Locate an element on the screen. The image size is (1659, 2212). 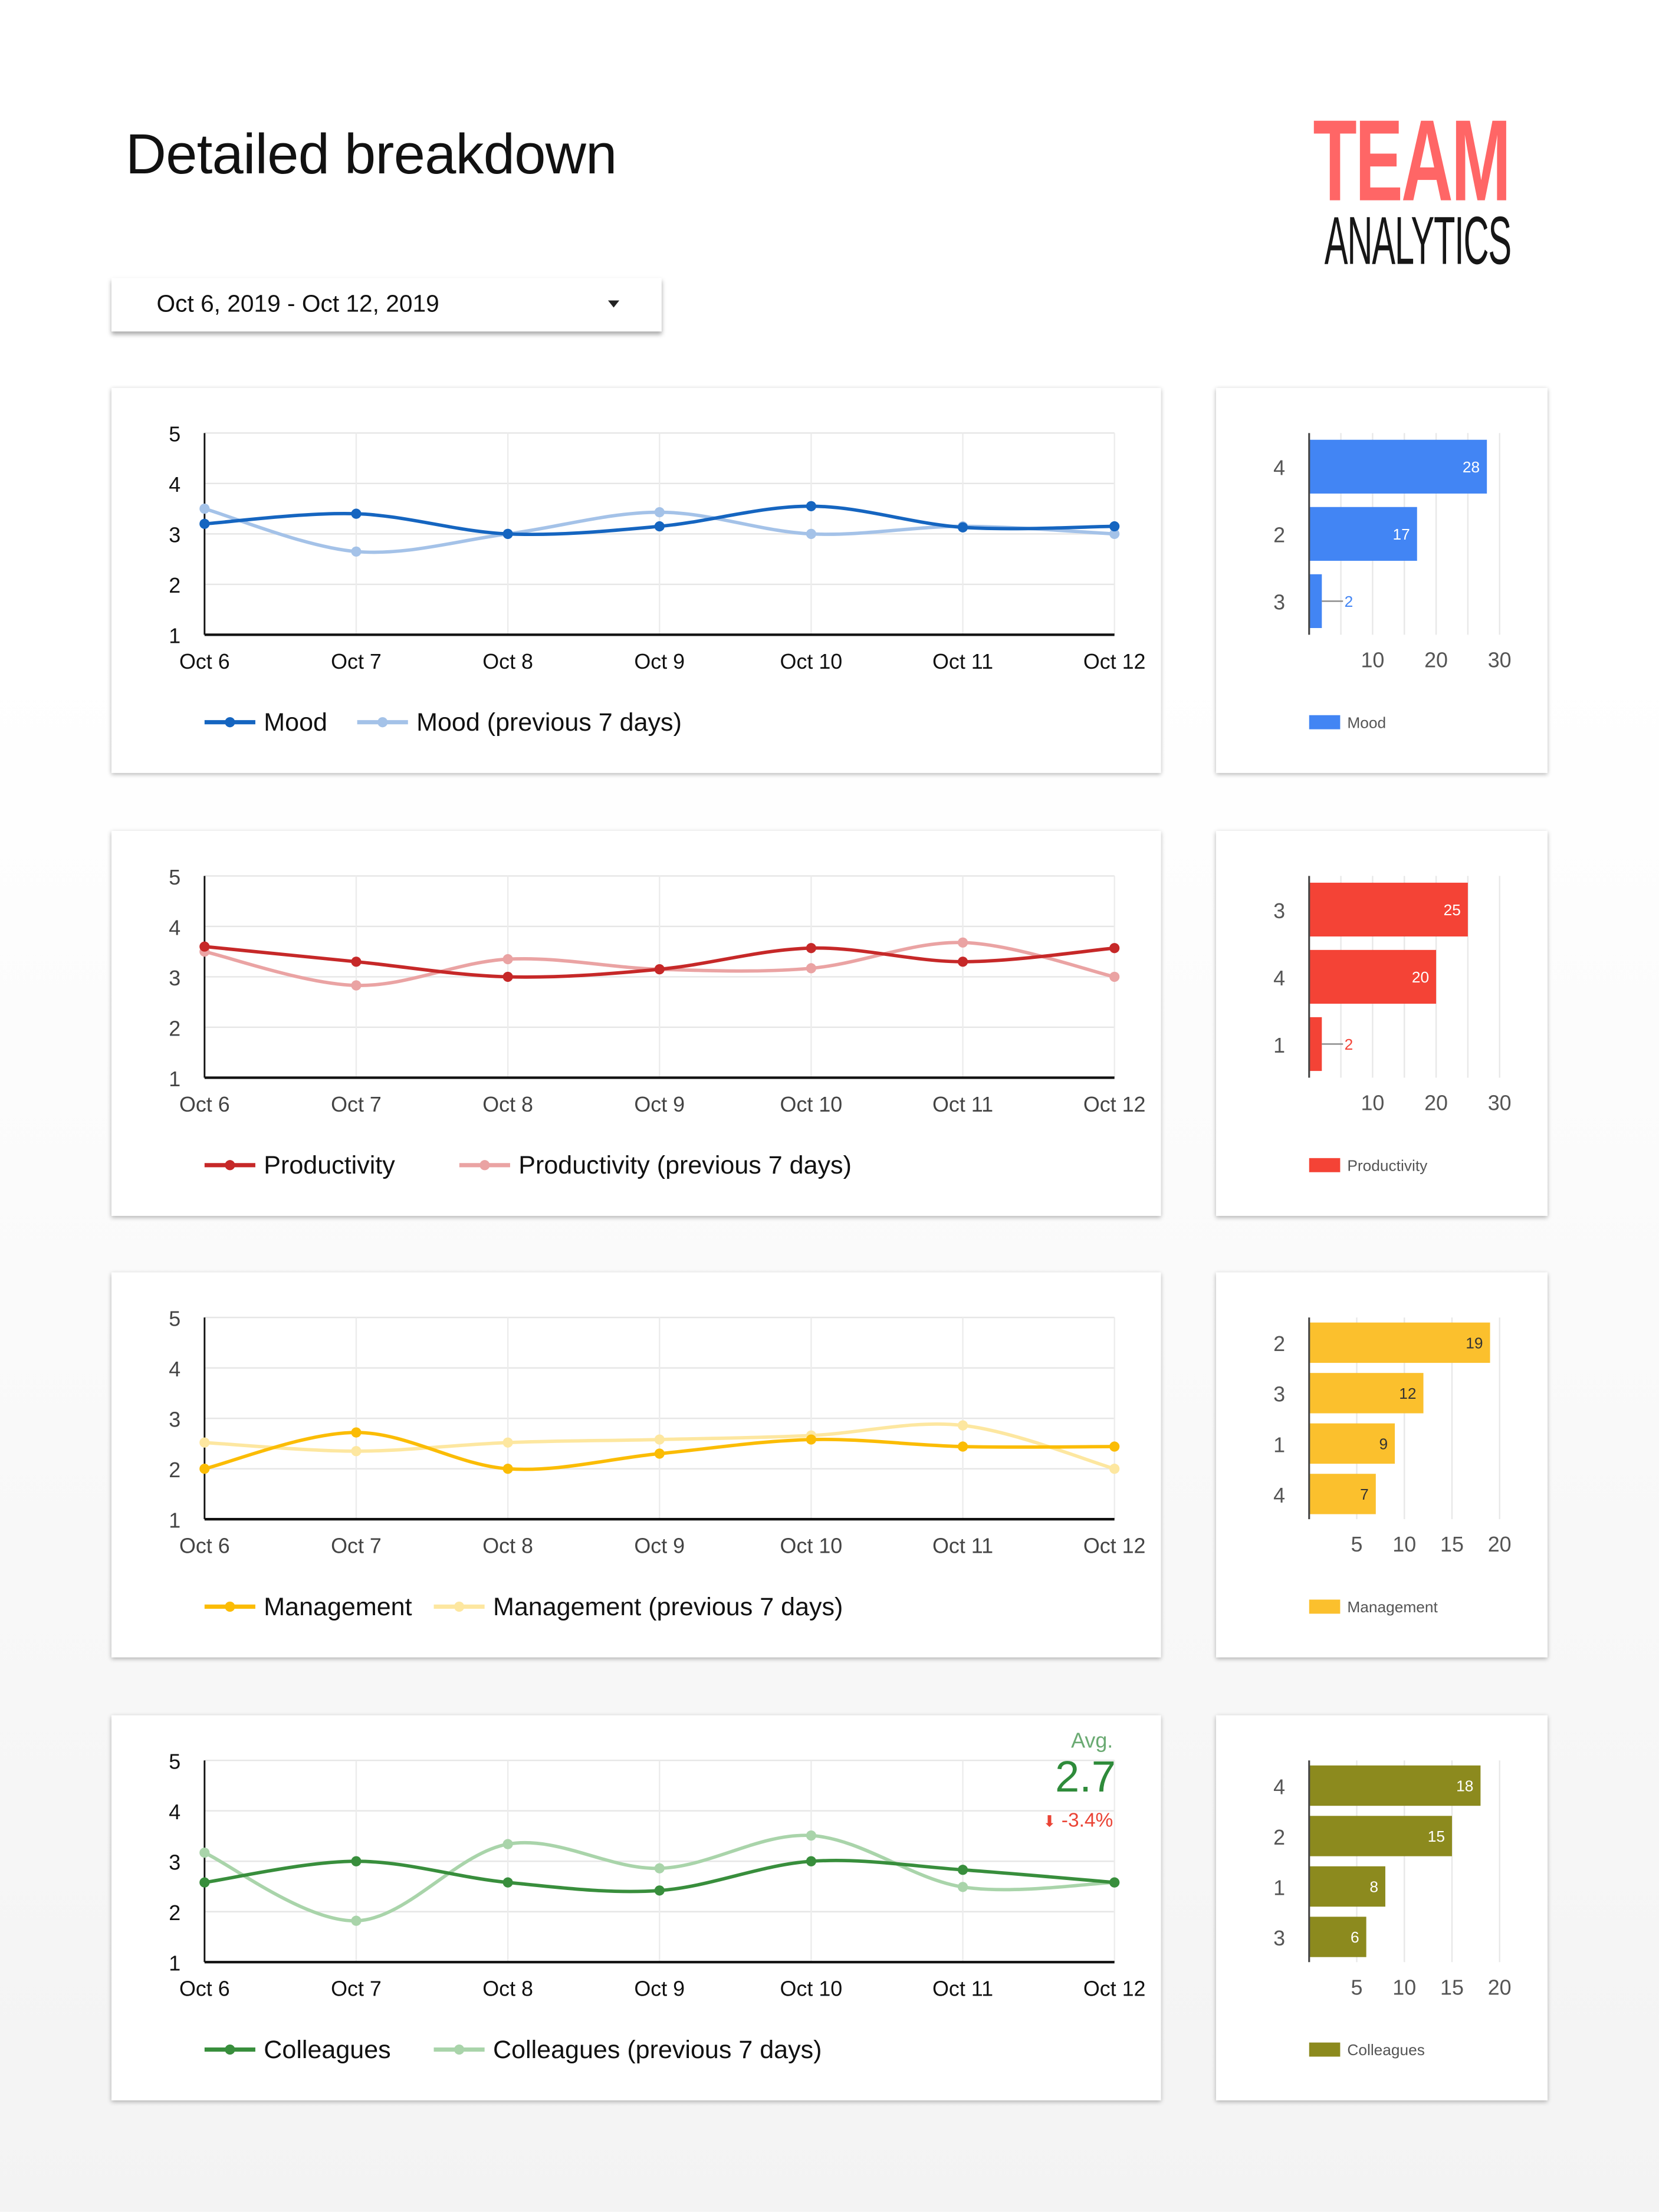
x-tick-label: Oct 10 is located at coordinates (811, 1104).